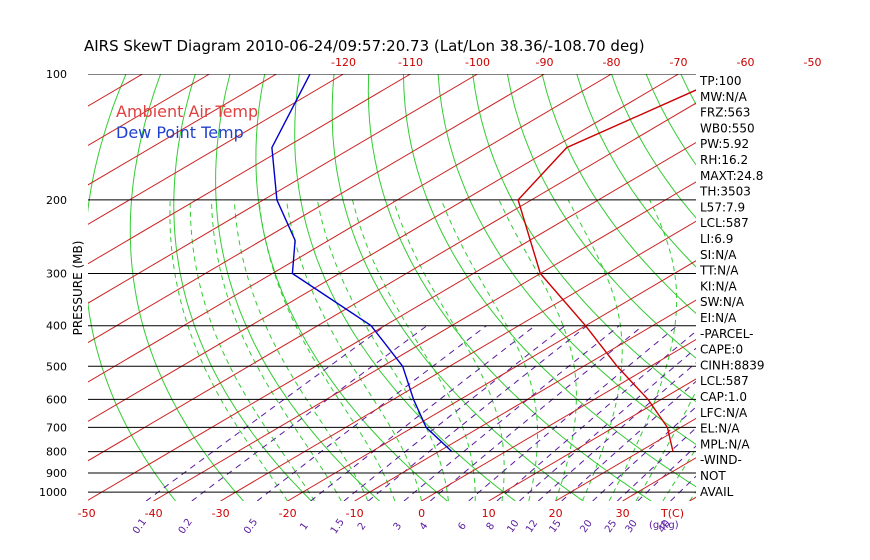 The height and width of the screenshot is (560, 870). Describe the element at coordinates (587, 526) in the screenshot. I see `mixing-ratio-tick-label: 20` at that location.